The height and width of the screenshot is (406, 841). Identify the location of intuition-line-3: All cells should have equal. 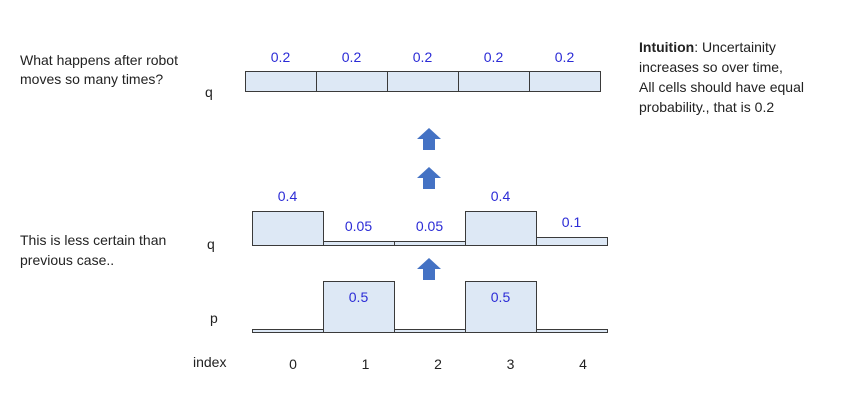
(721, 87).